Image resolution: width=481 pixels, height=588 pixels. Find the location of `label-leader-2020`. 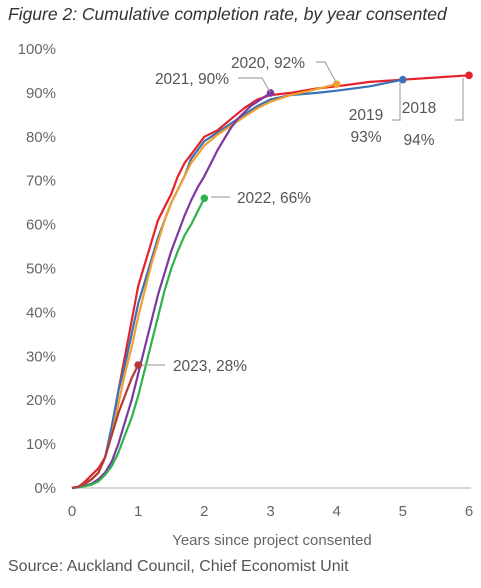

label-leader-2020 is located at coordinates (326, 72).